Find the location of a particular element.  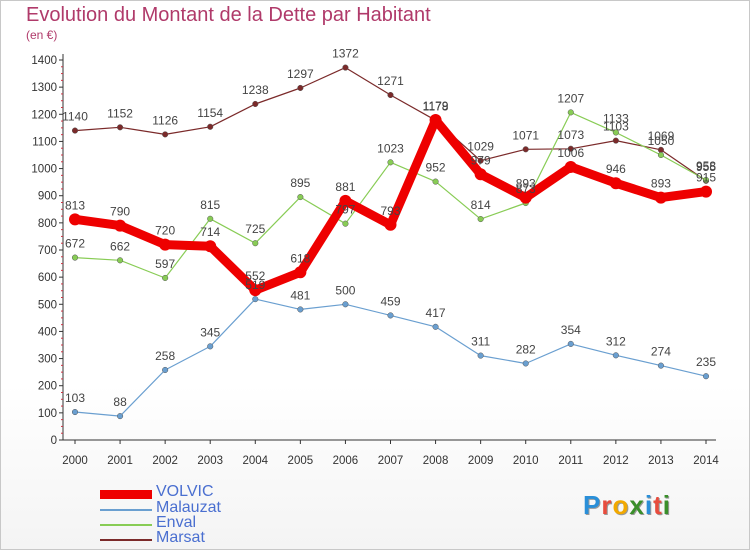

chart-subtitle: (en €) is located at coordinates (42, 35).